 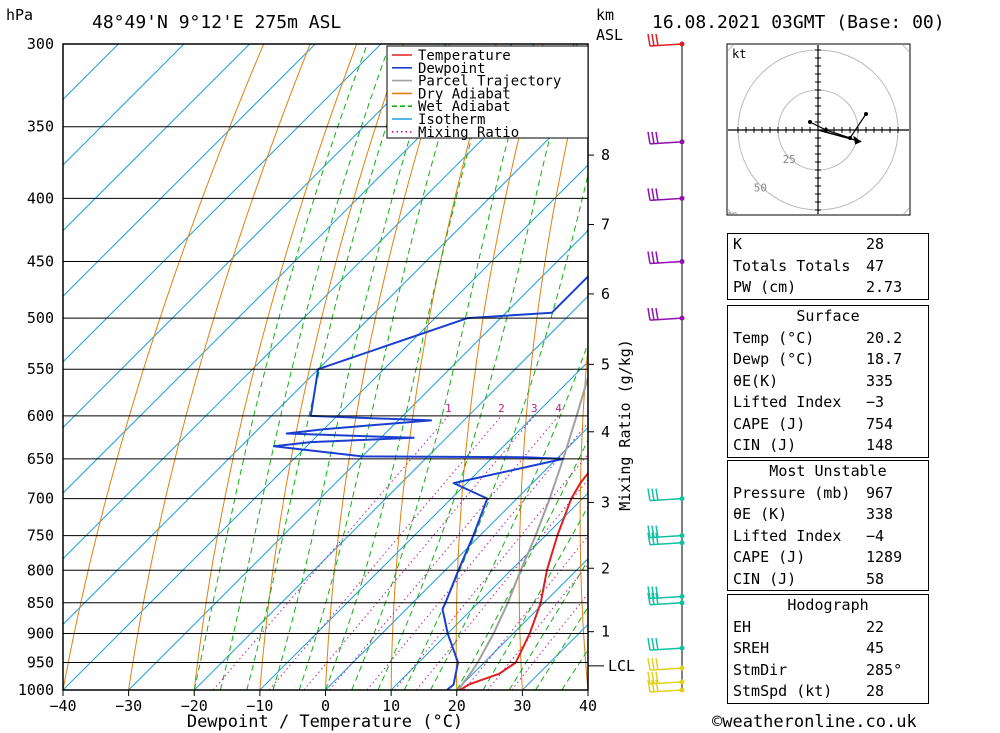 I want to click on pressure-tick-label: 650, so click(x=40, y=459).